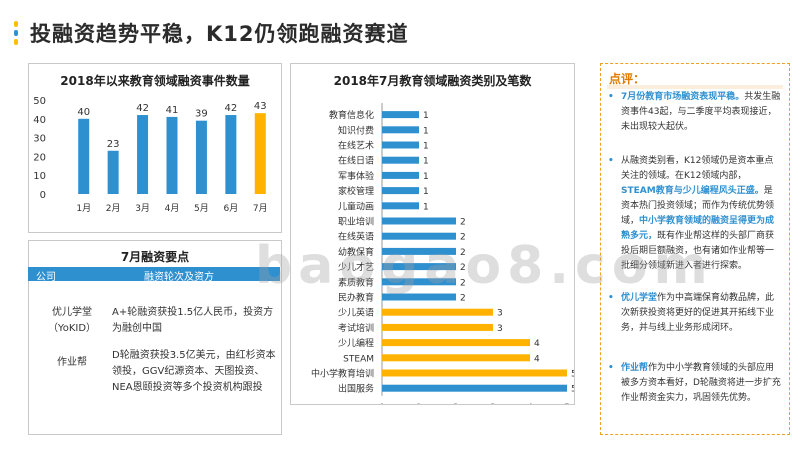 The width and height of the screenshot is (800, 450). What do you see at coordinates (400, 130) in the screenshot?
I see `bar-知识付费` at bounding box center [400, 130].